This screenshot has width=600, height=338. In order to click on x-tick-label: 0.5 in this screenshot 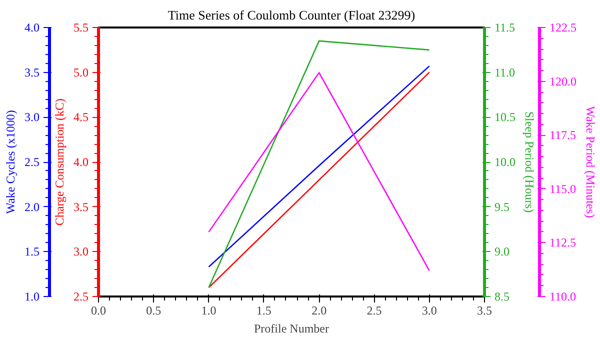, I will do `click(154, 311)`.